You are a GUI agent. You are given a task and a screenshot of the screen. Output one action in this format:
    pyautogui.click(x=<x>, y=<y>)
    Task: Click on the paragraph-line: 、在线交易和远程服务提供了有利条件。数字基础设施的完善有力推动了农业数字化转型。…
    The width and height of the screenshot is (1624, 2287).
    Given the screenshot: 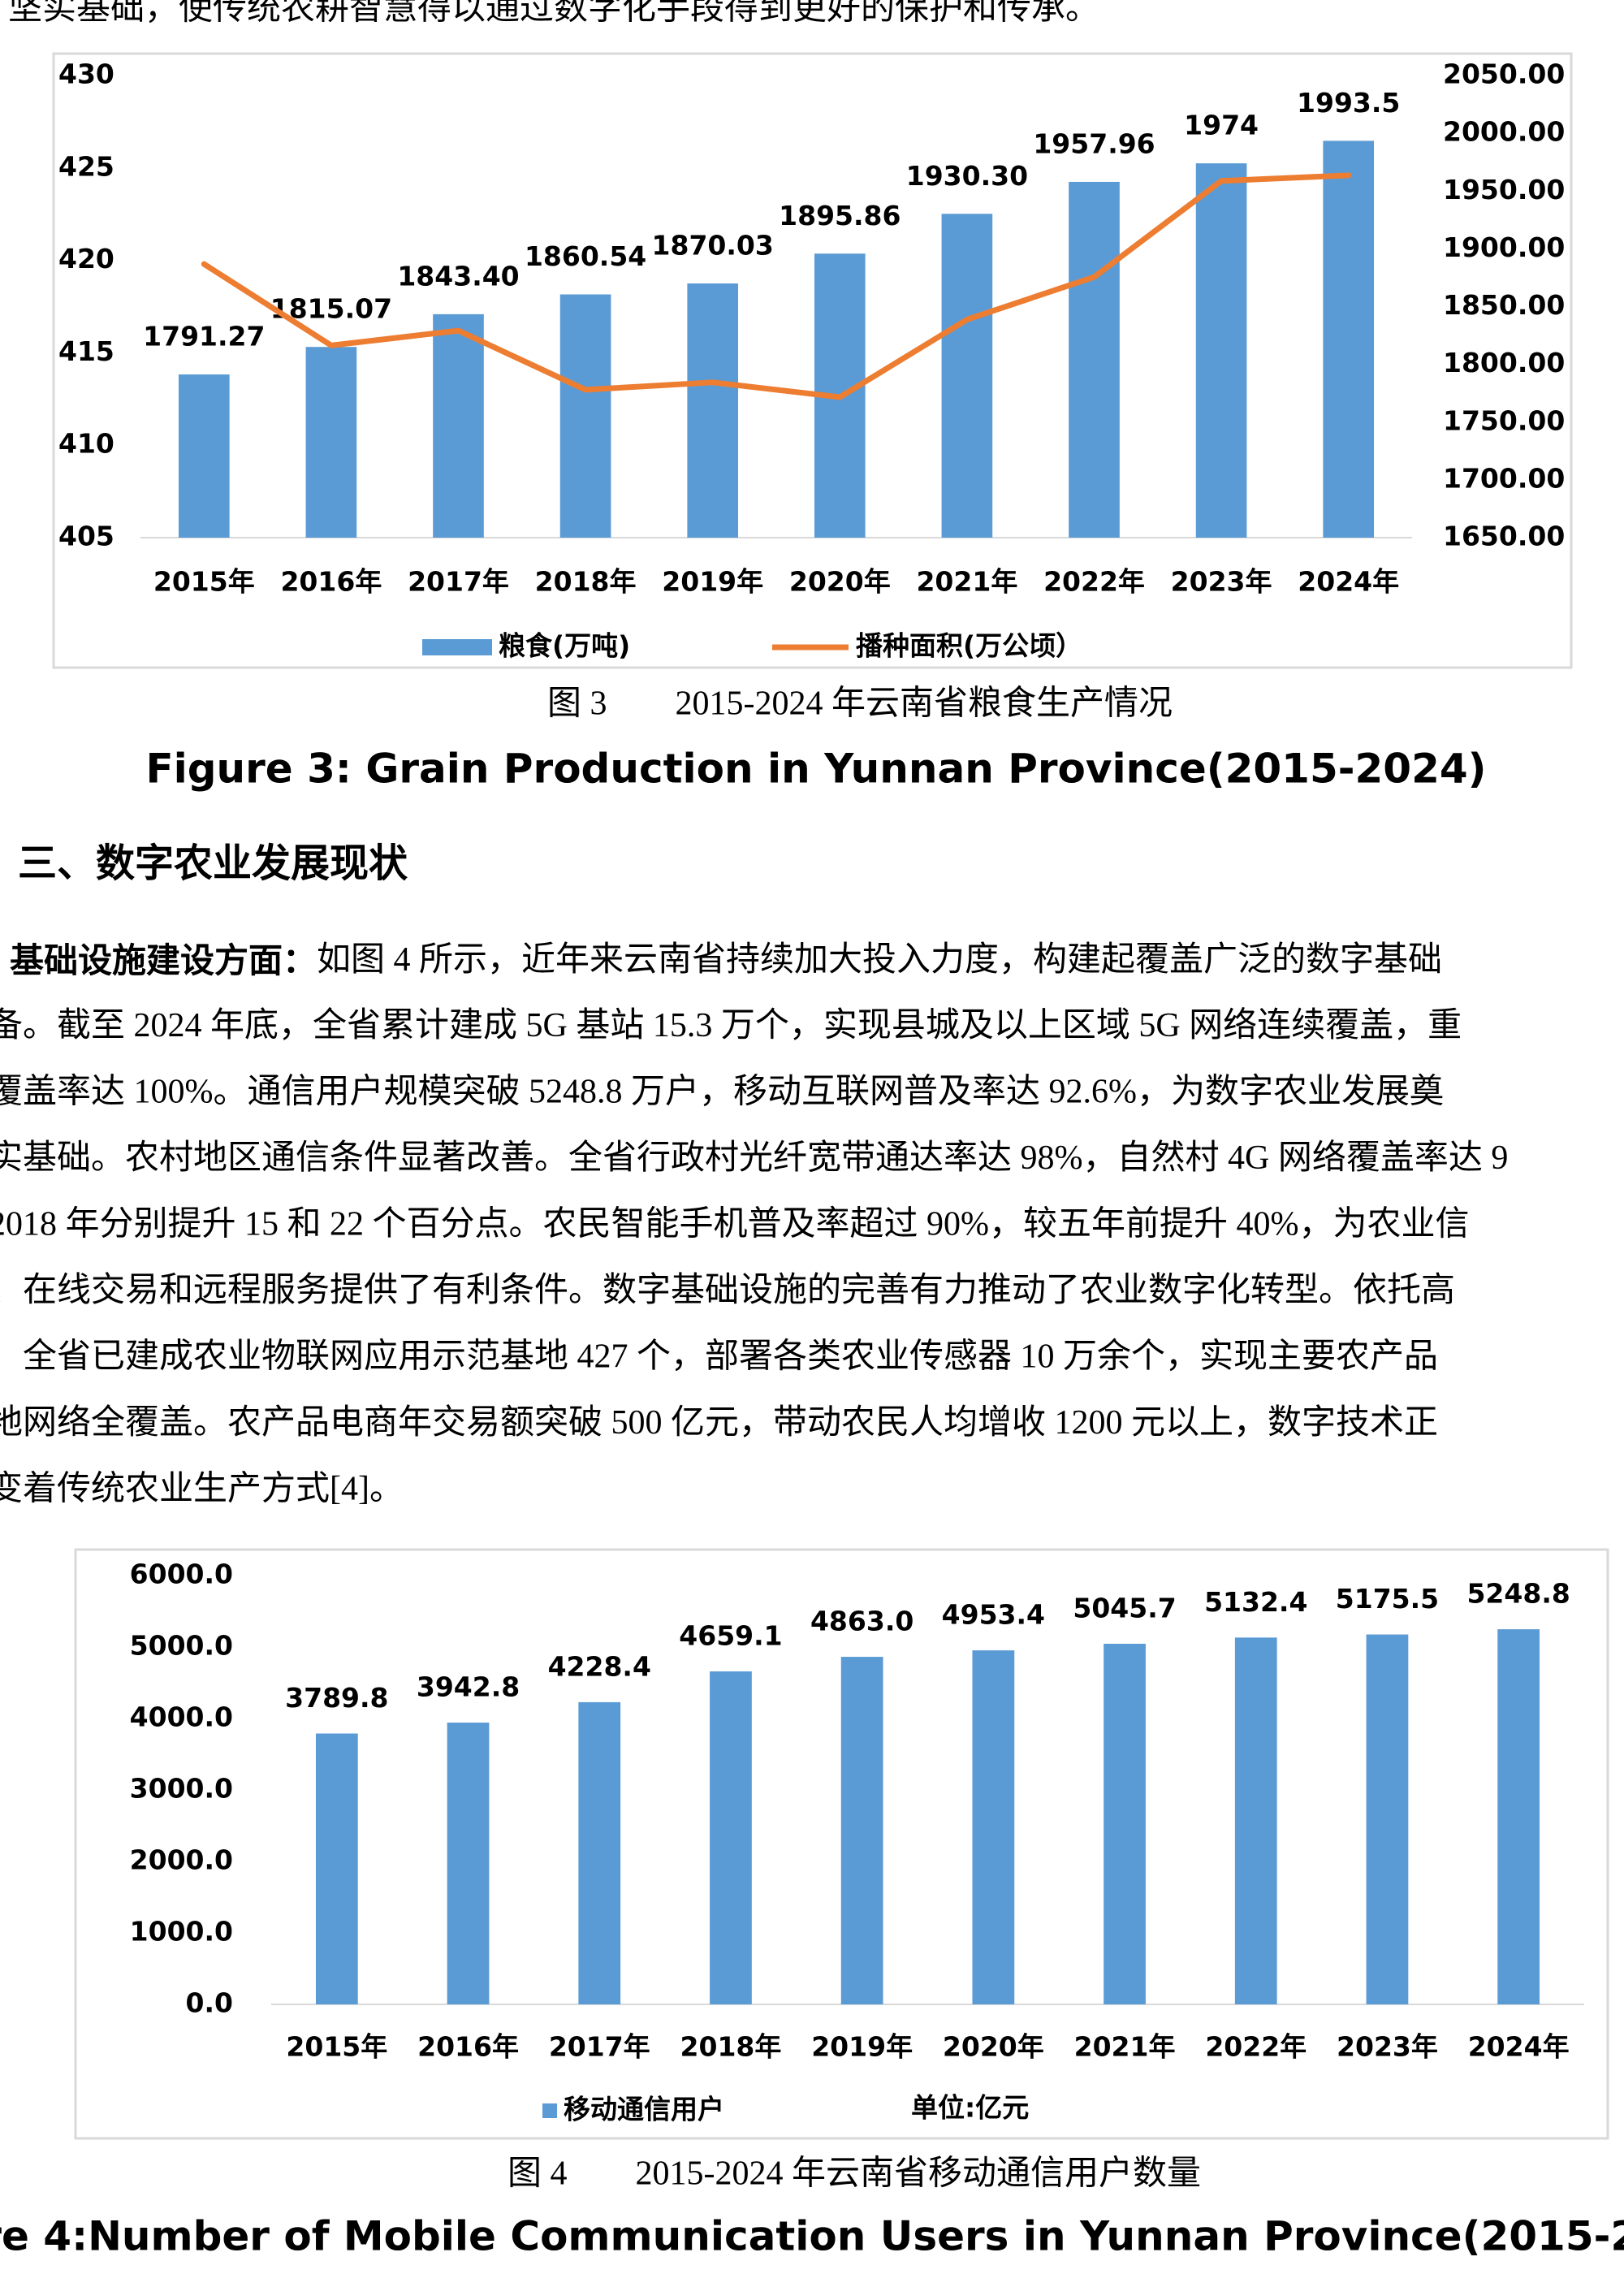 What is the action you would take?
    pyautogui.click(x=728, y=1290)
    